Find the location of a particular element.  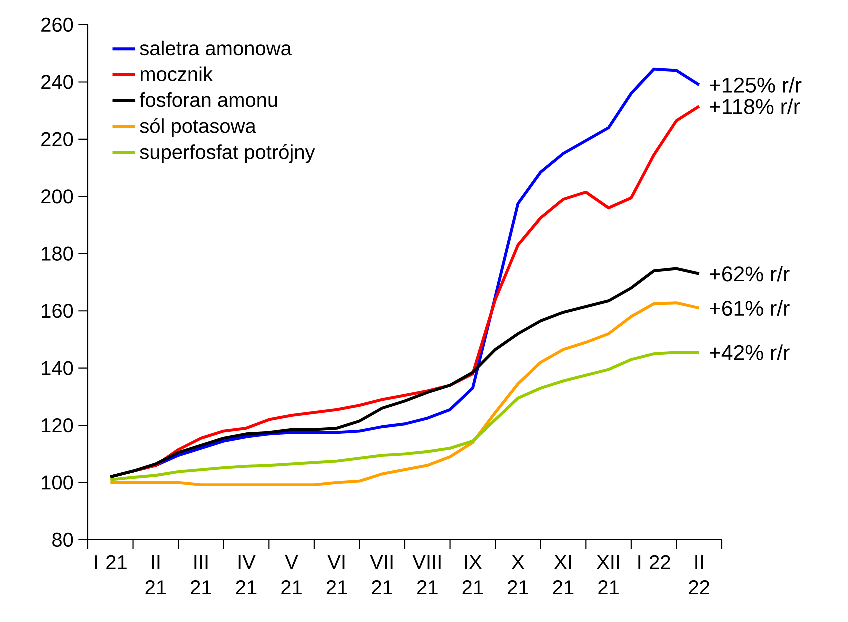

y-tick-label: 220 is located at coordinates (58, 139).